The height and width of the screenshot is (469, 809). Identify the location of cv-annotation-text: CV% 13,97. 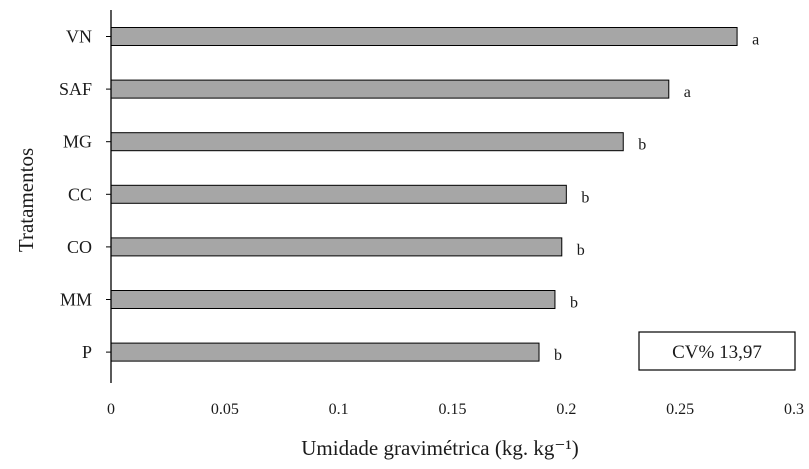
(717, 352).